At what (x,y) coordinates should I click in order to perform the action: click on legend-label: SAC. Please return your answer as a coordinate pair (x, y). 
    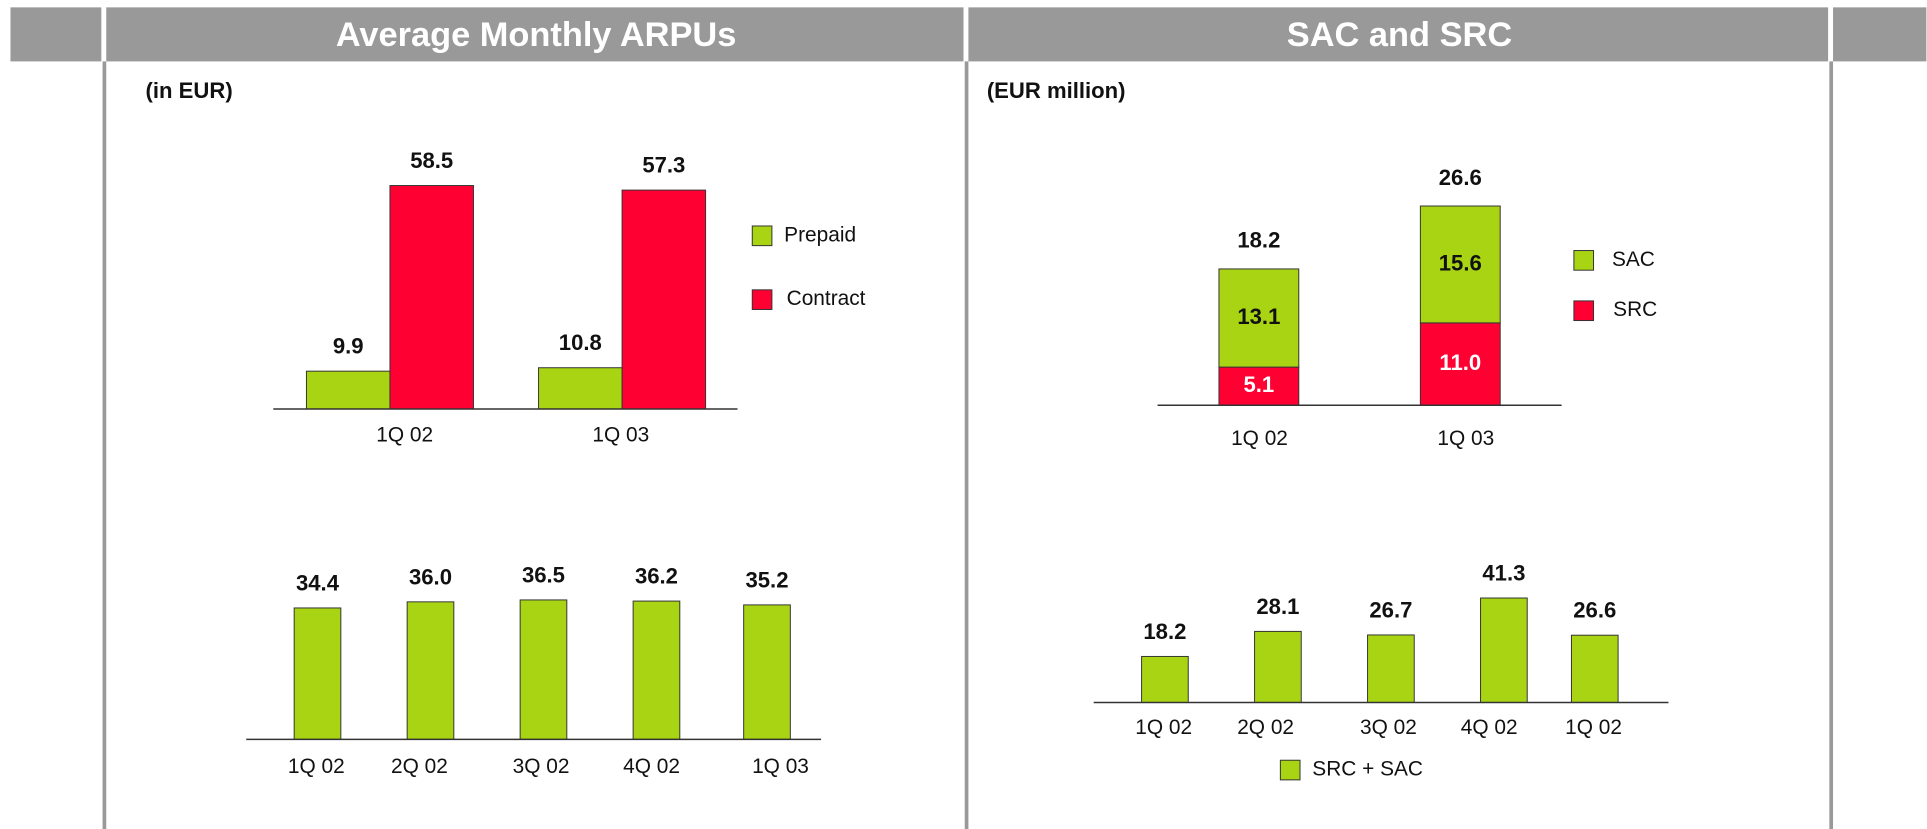
    Looking at the image, I should click on (1633, 259).